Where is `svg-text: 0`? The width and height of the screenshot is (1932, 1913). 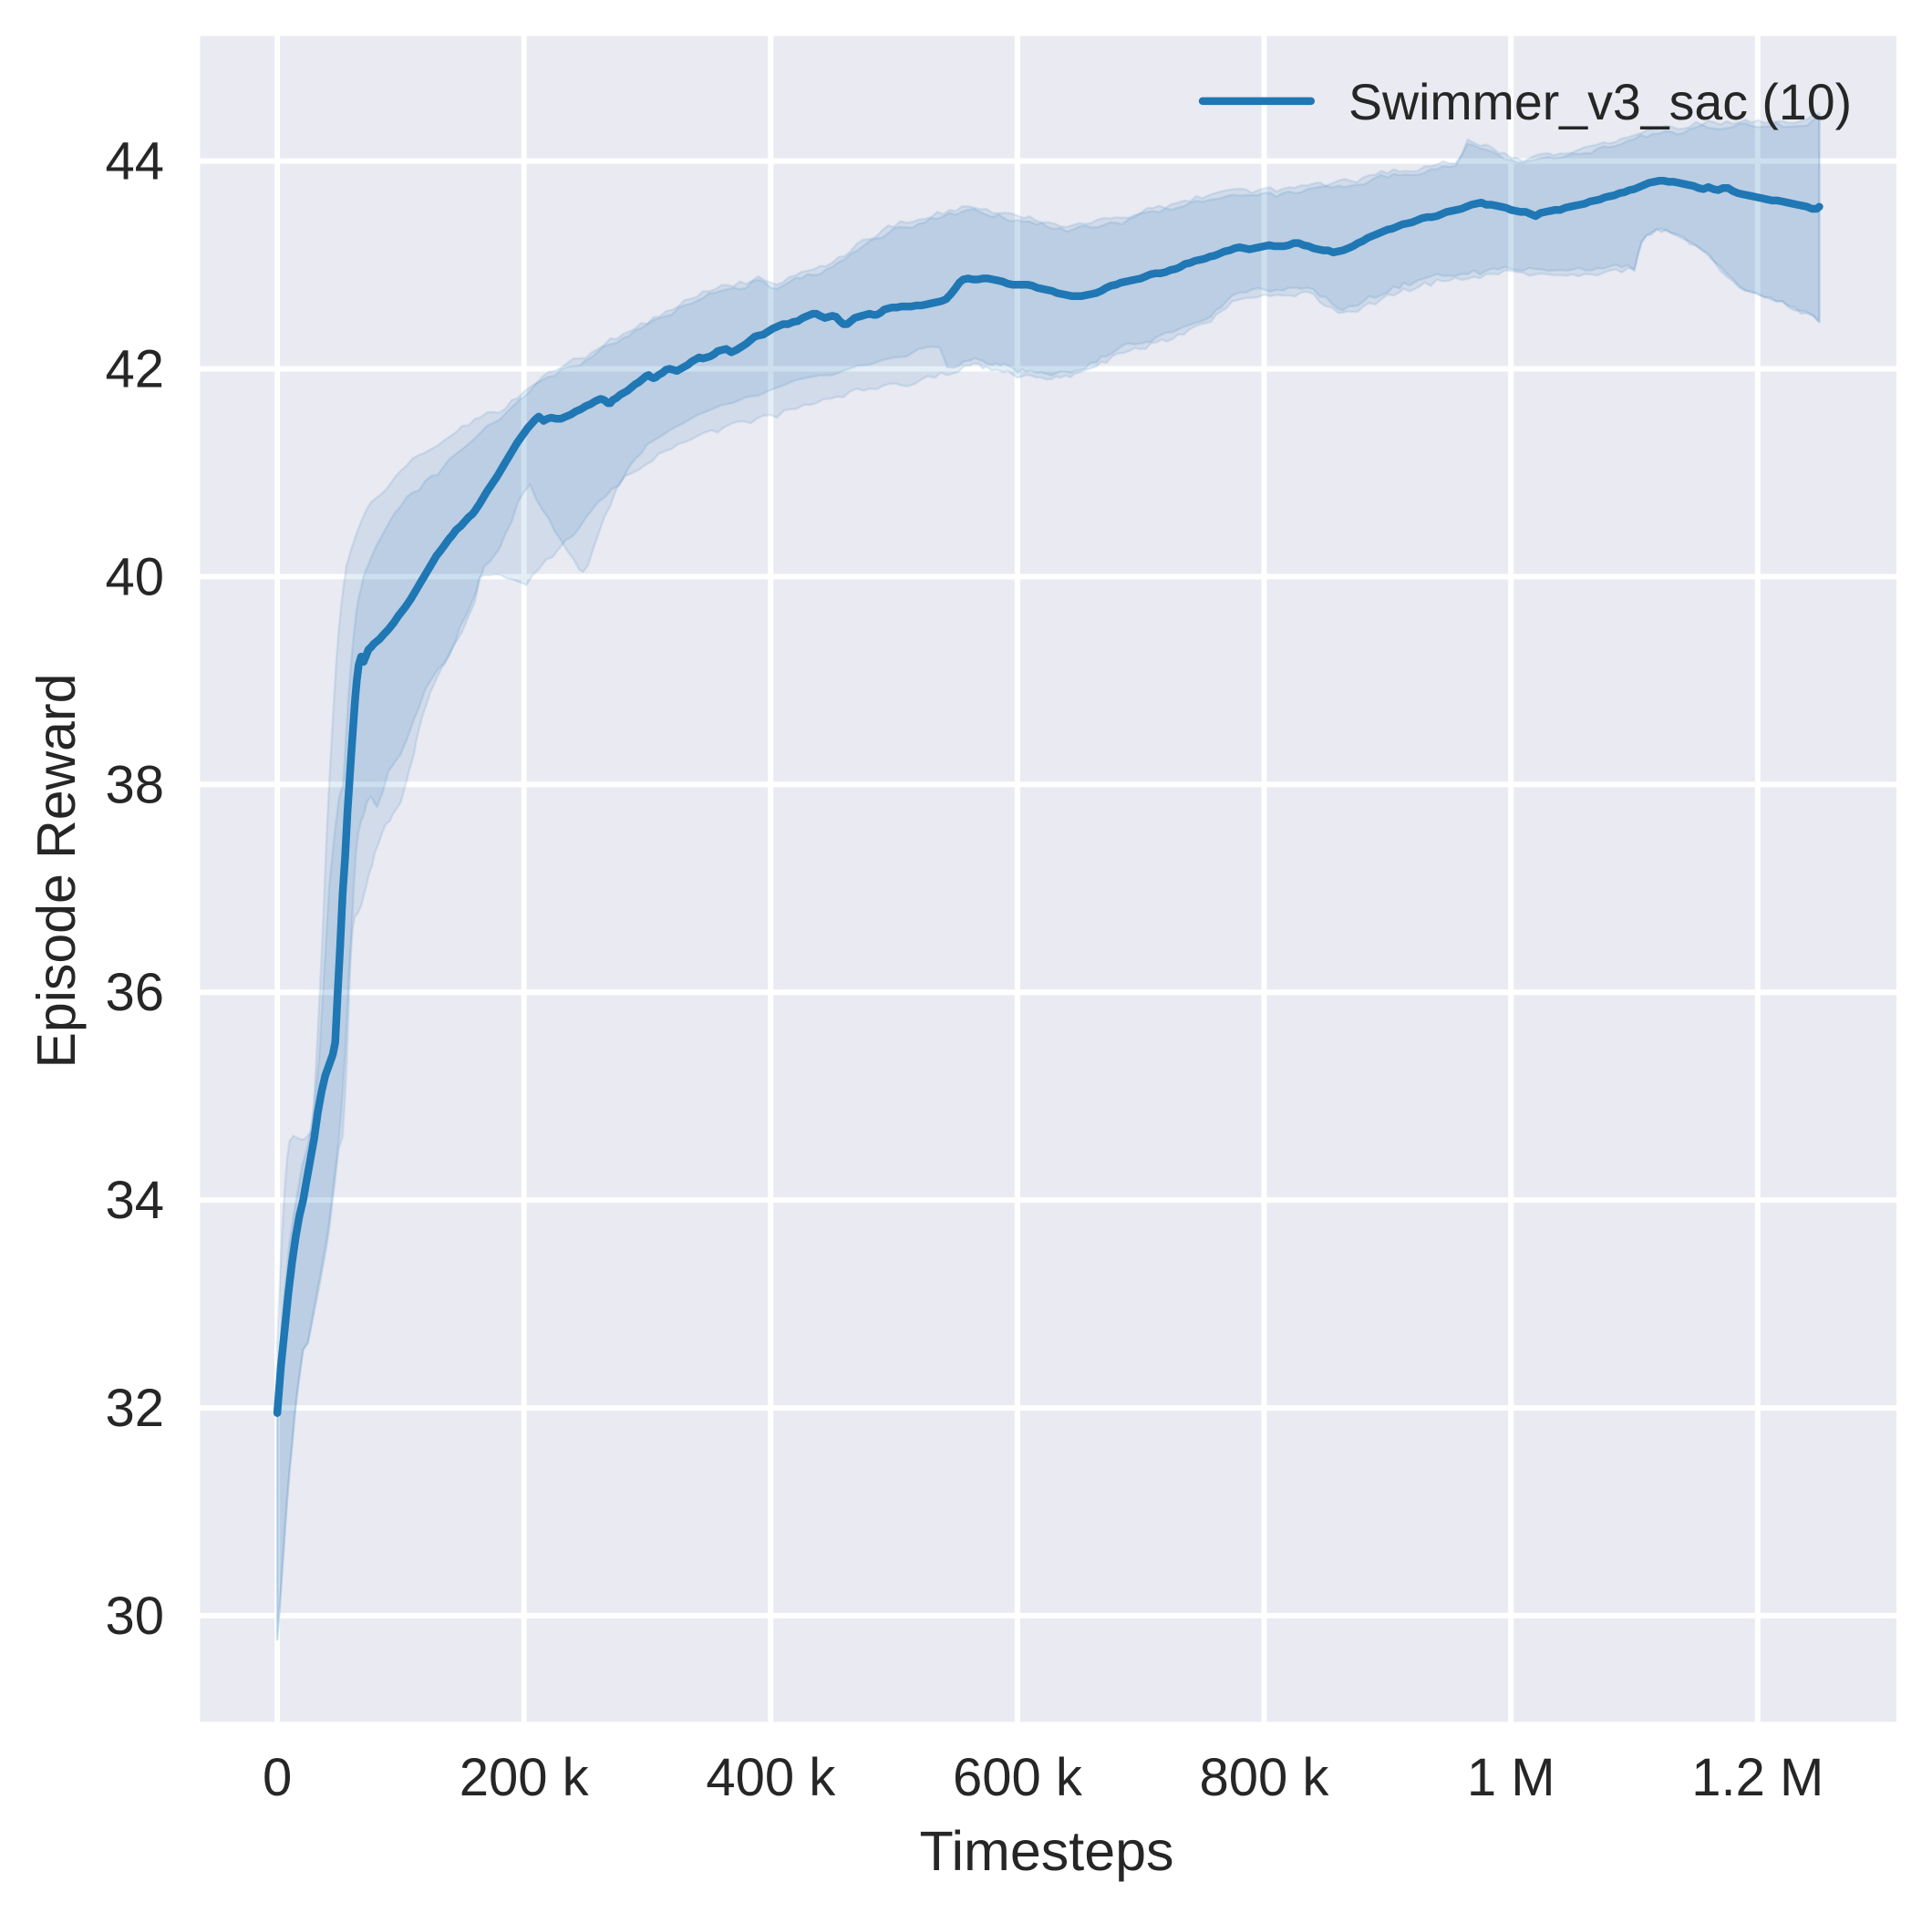 svg-text: 0 is located at coordinates (278, 1777).